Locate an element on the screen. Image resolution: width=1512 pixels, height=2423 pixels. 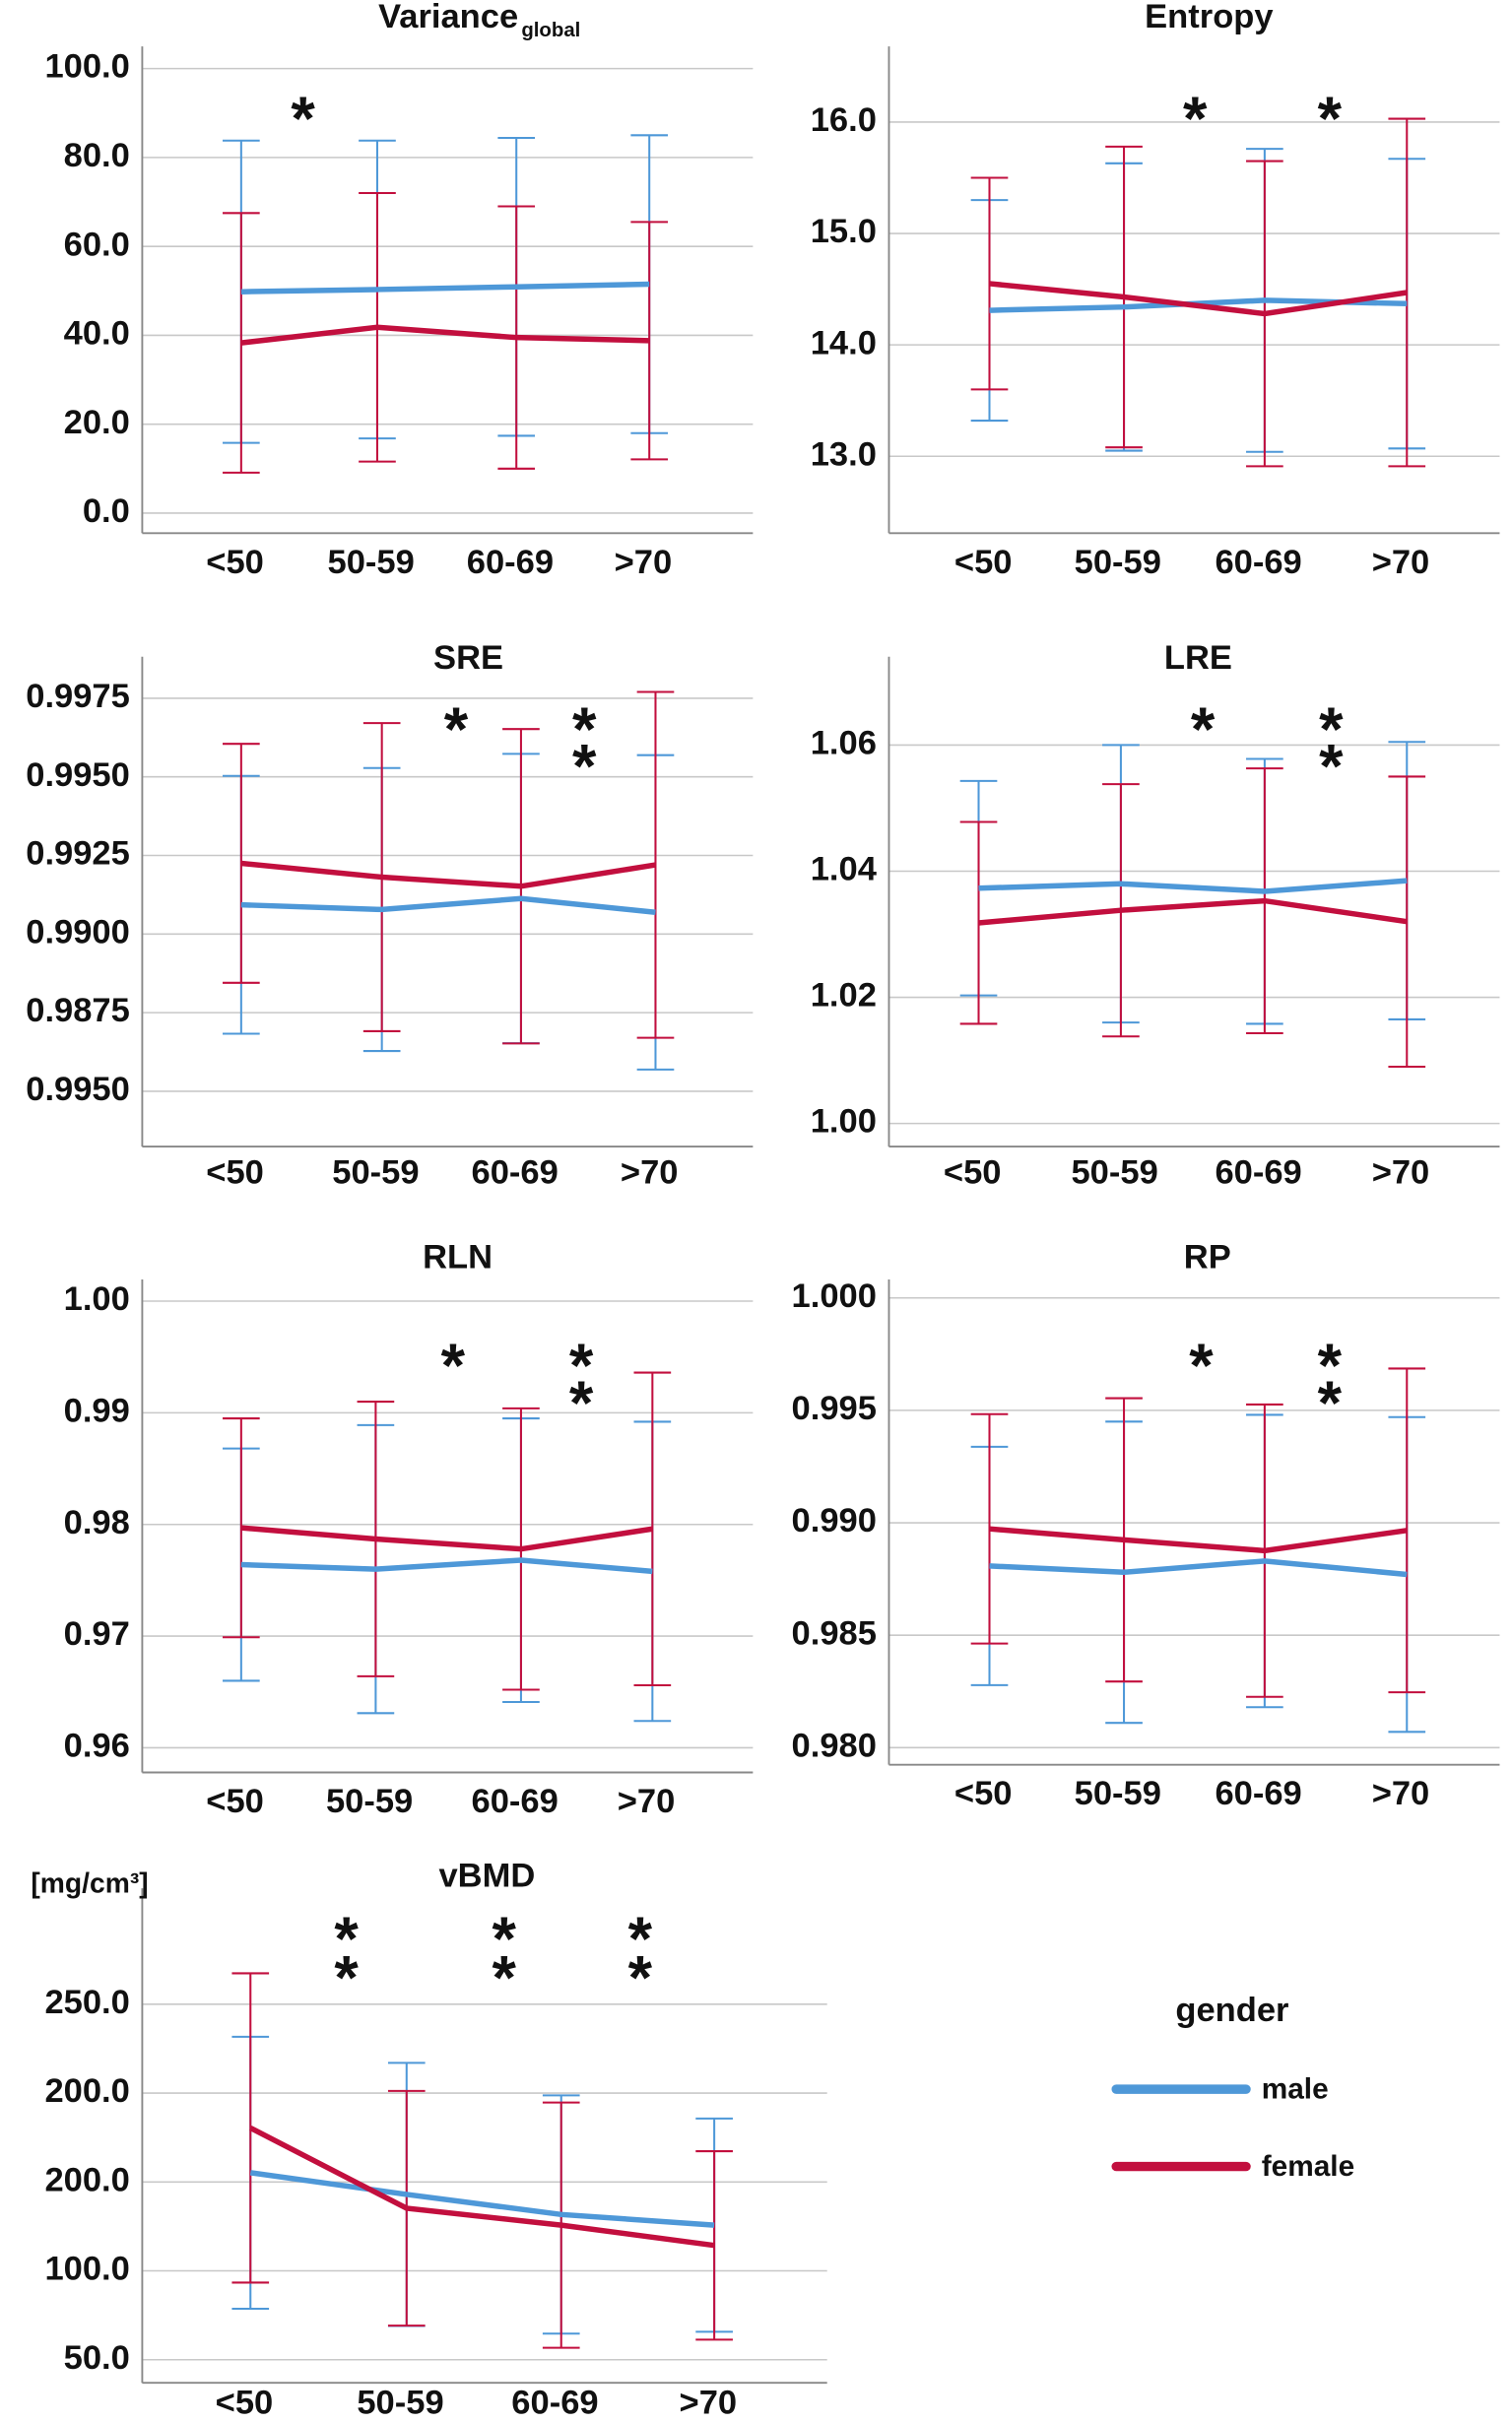
y-tick-label: 16.0 is located at coordinates (844, 120).